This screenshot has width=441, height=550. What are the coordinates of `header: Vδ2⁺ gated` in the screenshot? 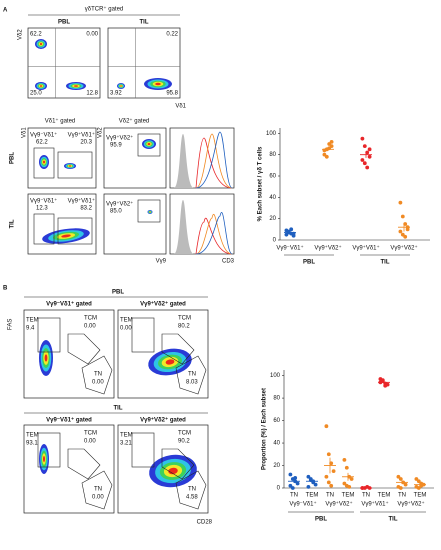 It's located at (134, 121).